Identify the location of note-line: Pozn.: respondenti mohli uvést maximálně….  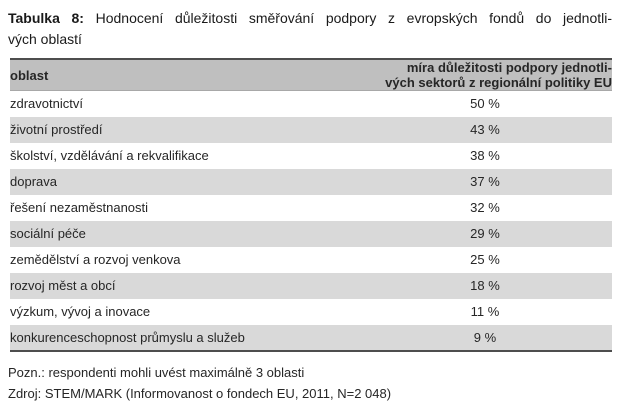
(156, 372).